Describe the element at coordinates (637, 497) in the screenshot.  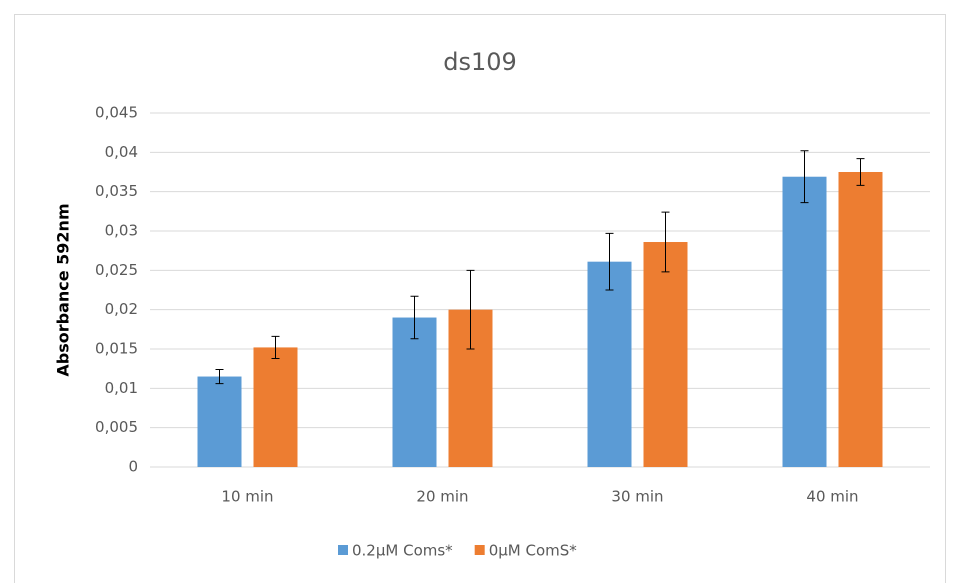
I see `x-tick-label: 30 min` at that location.